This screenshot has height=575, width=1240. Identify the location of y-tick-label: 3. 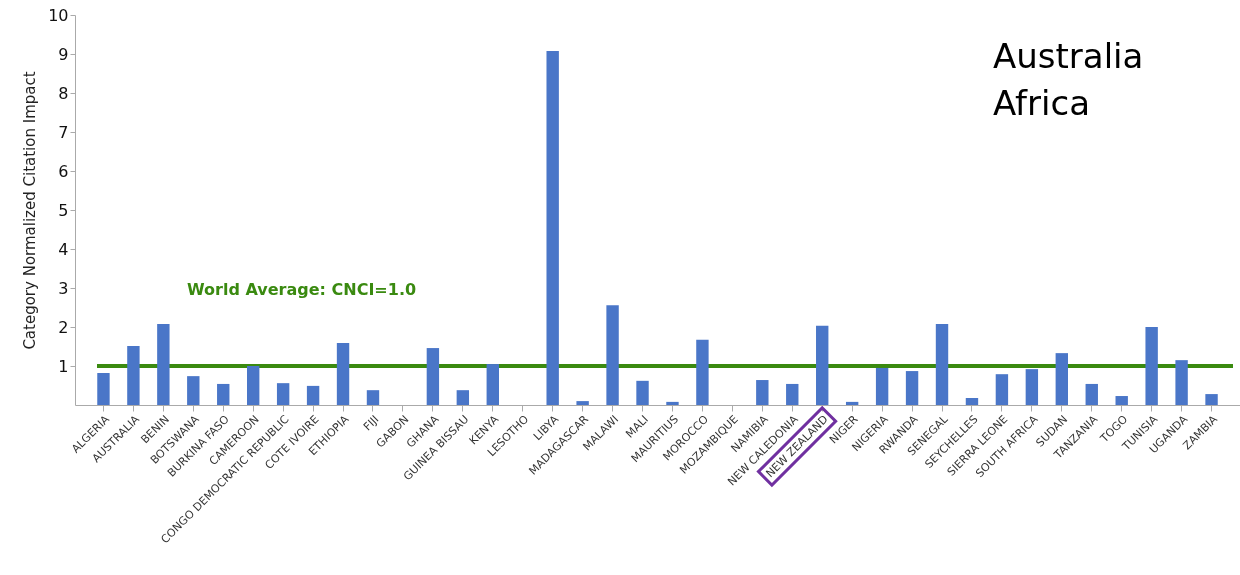
(63, 288).